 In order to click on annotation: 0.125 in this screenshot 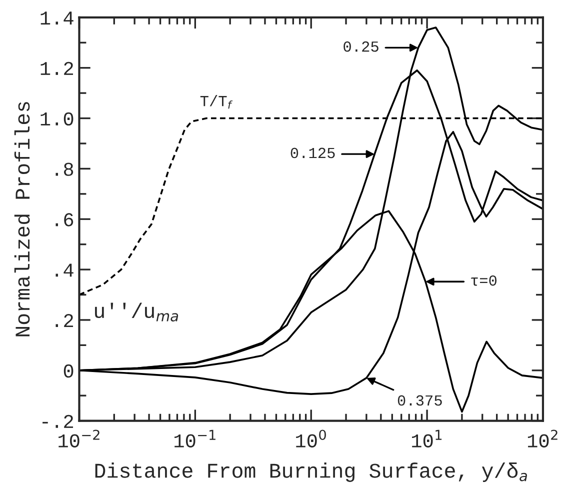, I will do `click(312, 153)`.